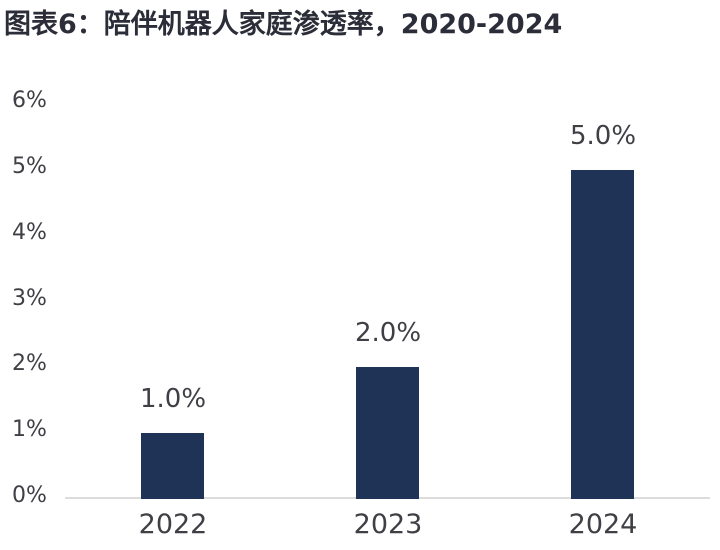 The image size is (720, 550). I want to click on x-axis-tick-label: 2022, so click(173, 524).